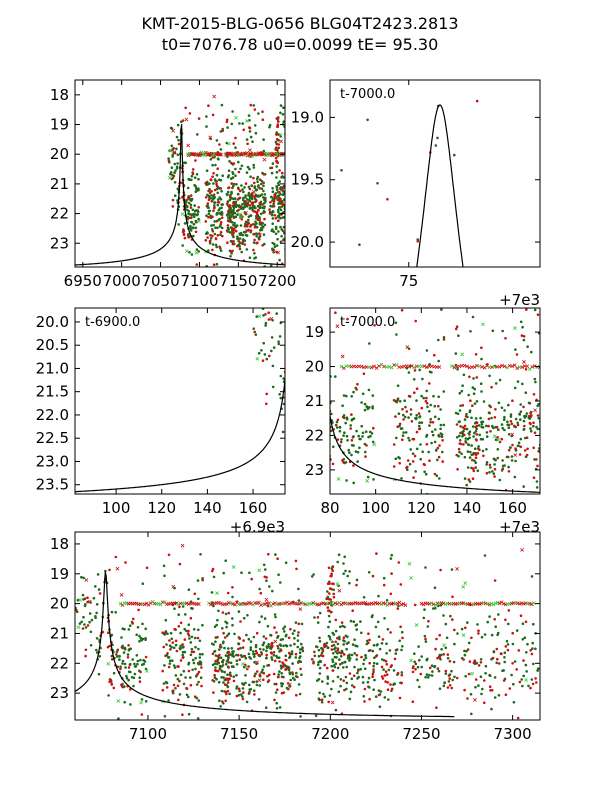  Describe the element at coordinates (161, 508) in the screenshot. I see `x-tick-label: 120` at that location.